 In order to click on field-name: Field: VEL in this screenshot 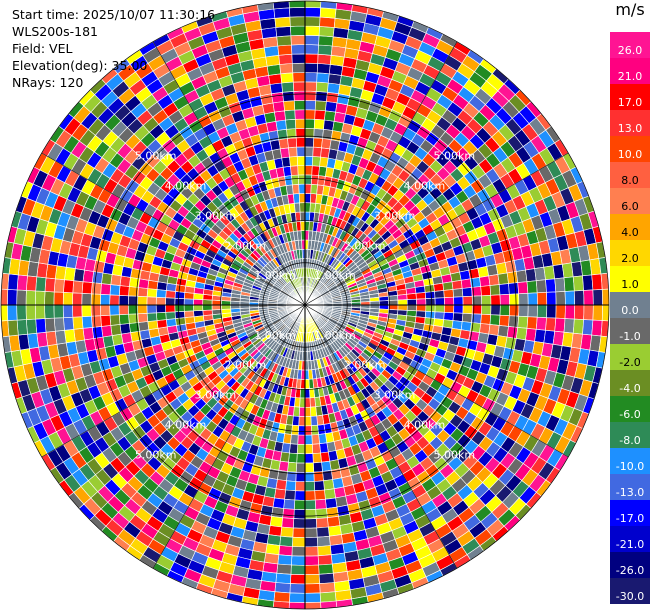, I will do `click(42, 48)`.